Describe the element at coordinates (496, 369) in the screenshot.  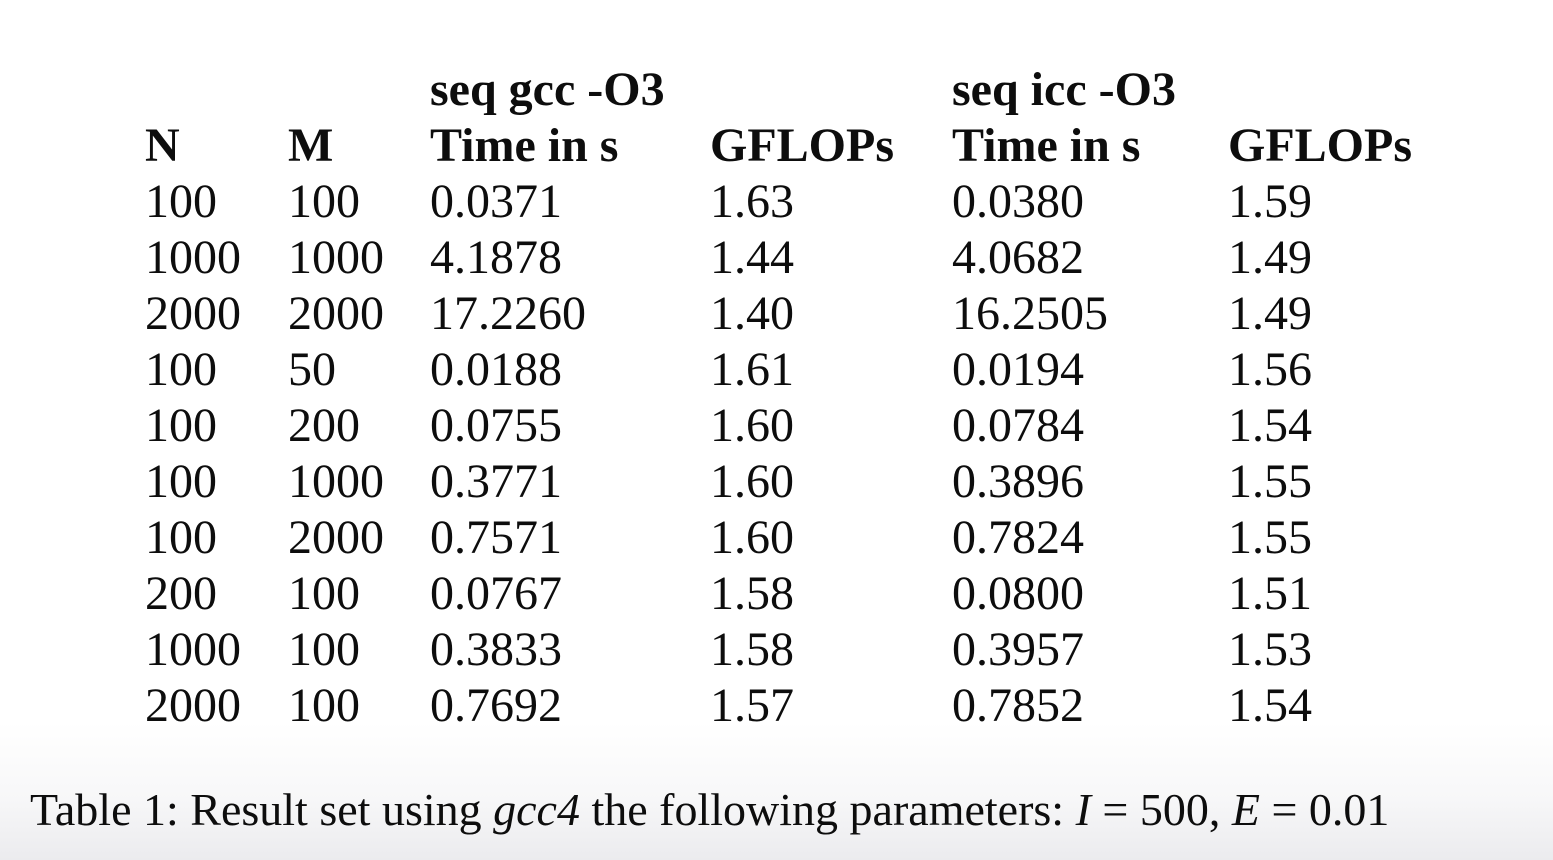
I see `table-cell: 0.0188` at that location.